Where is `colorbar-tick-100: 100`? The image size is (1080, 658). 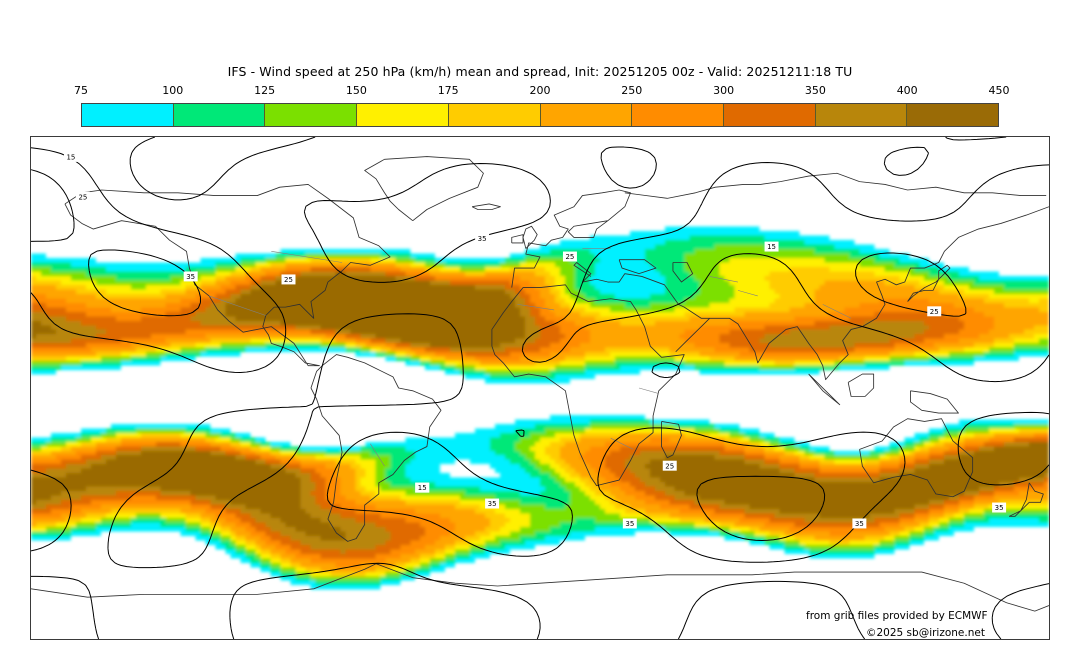
colorbar-tick-100: 100 is located at coordinates (173, 90).